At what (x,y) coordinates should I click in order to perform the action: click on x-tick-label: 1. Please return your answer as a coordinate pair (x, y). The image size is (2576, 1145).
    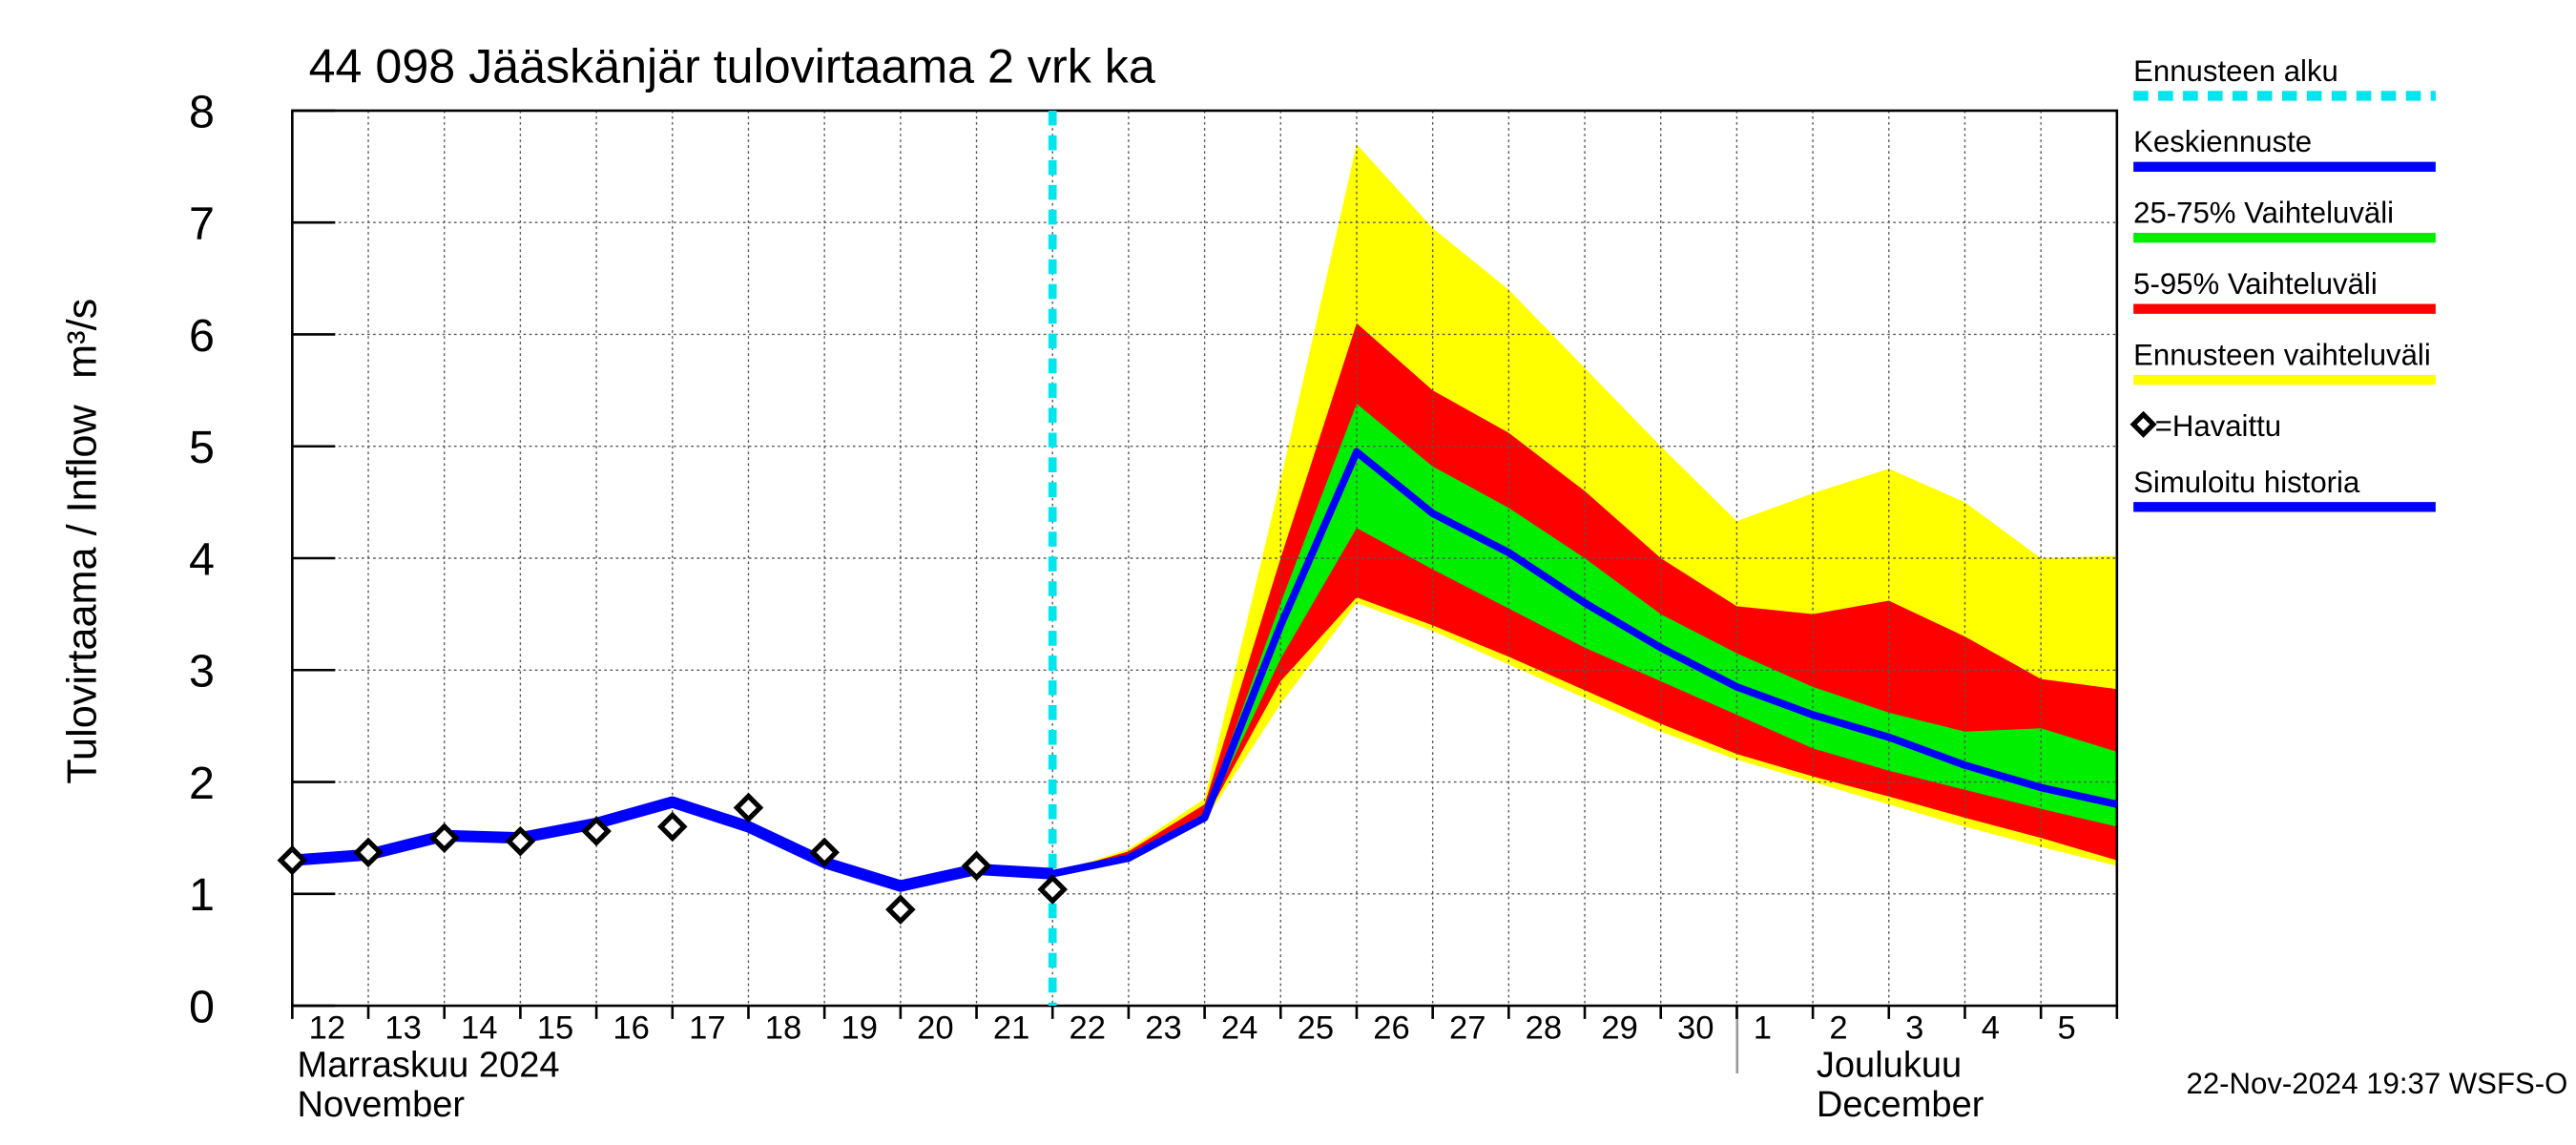
    Looking at the image, I should click on (1763, 1029).